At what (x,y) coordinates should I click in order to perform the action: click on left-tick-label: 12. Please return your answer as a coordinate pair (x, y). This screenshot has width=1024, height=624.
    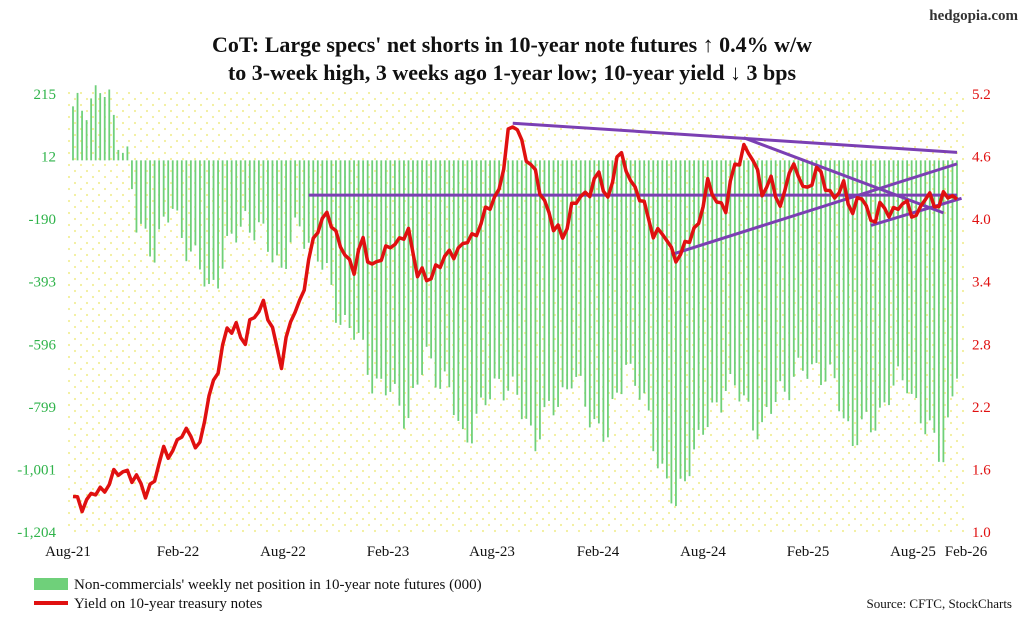
    Looking at the image, I should click on (48, 158).